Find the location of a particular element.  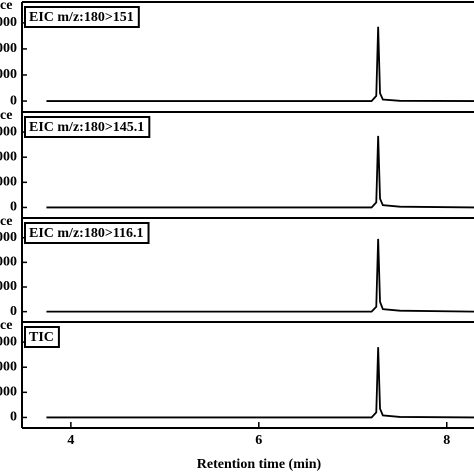

x-tick-label: 8 is located at coordinates (446, 440).